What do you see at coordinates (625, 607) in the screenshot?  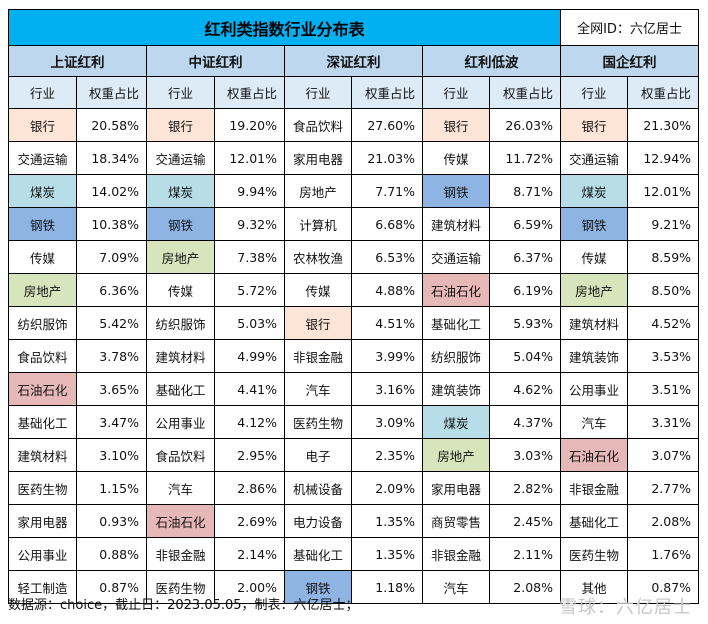 I see `watermark: 雪球：六亿居士` at bounding box center [625, 607].